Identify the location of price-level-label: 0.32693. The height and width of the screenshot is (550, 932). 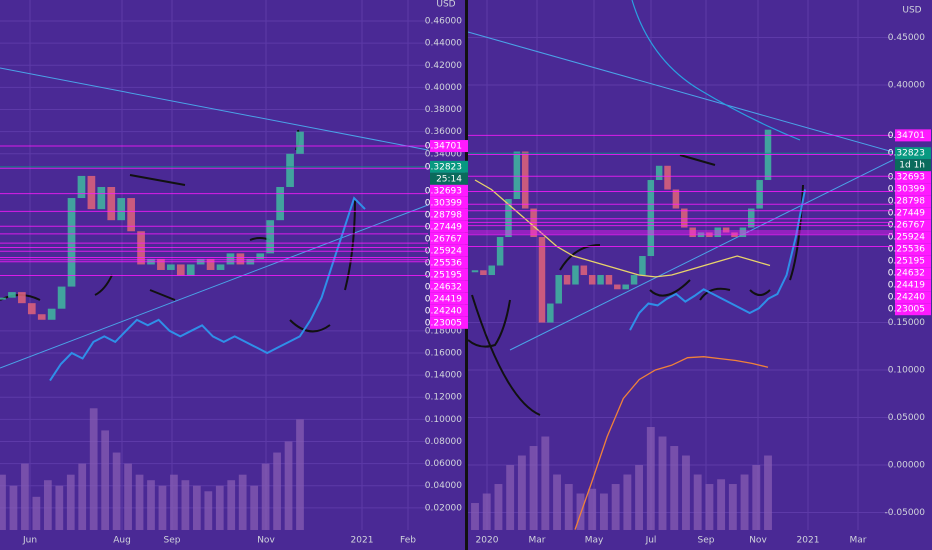
(443, 191).